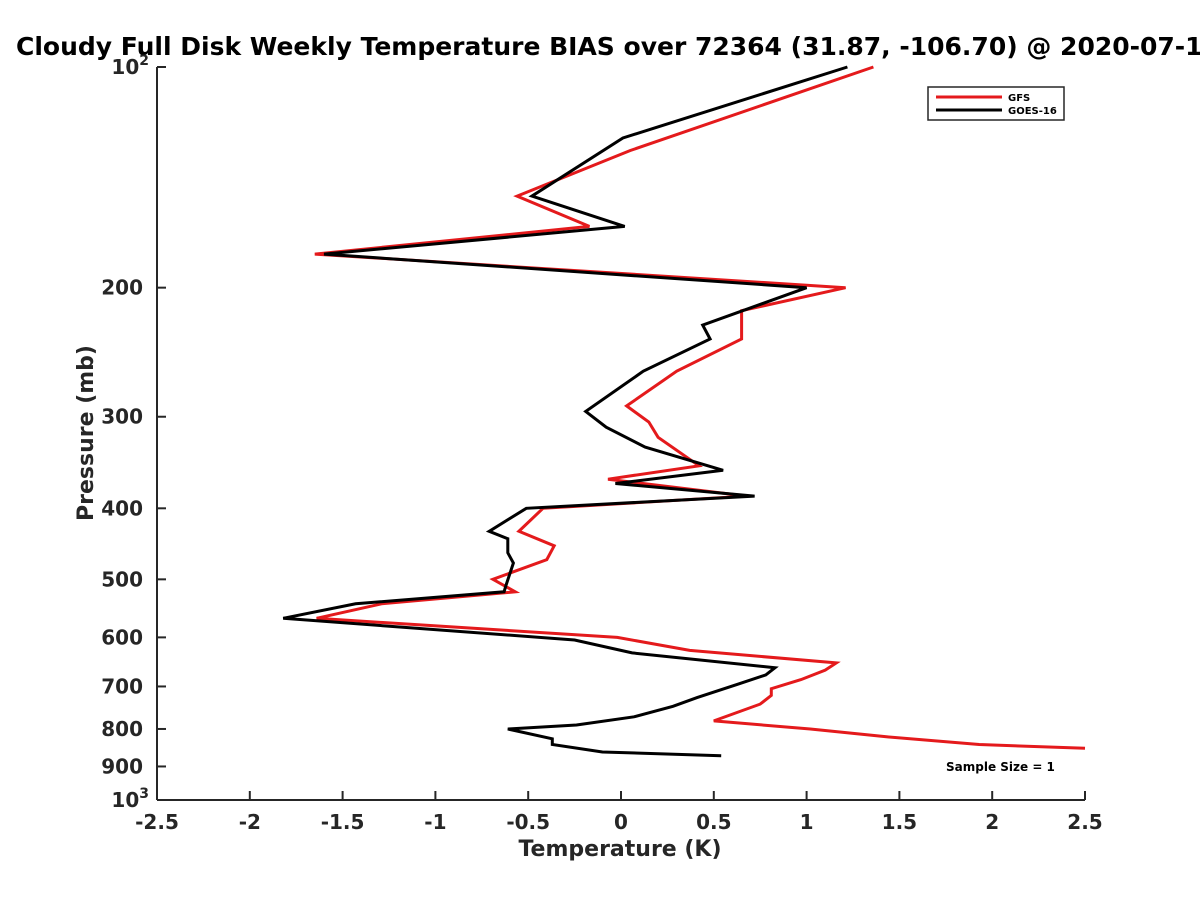 This screenshot has height=900, width=1200. What do you see at coordinates (130, 799) in the screenshot?
I see `y-tick-label: 10³` at bounding box center [130, 799].